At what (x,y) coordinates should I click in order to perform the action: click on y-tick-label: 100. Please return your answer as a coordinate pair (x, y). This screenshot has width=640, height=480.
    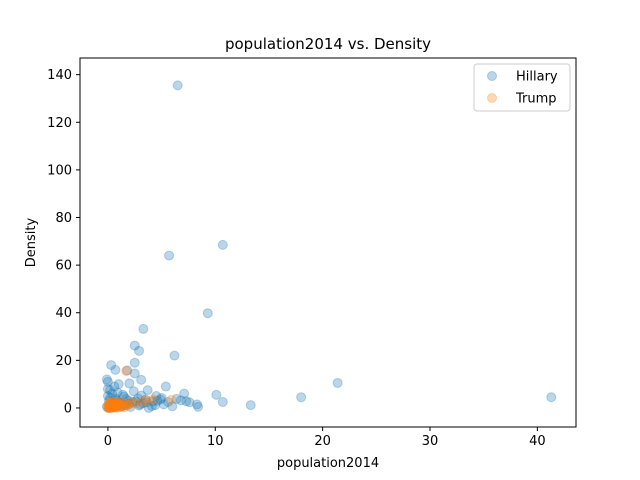
    Looking at the image, I should click on (59, 170).